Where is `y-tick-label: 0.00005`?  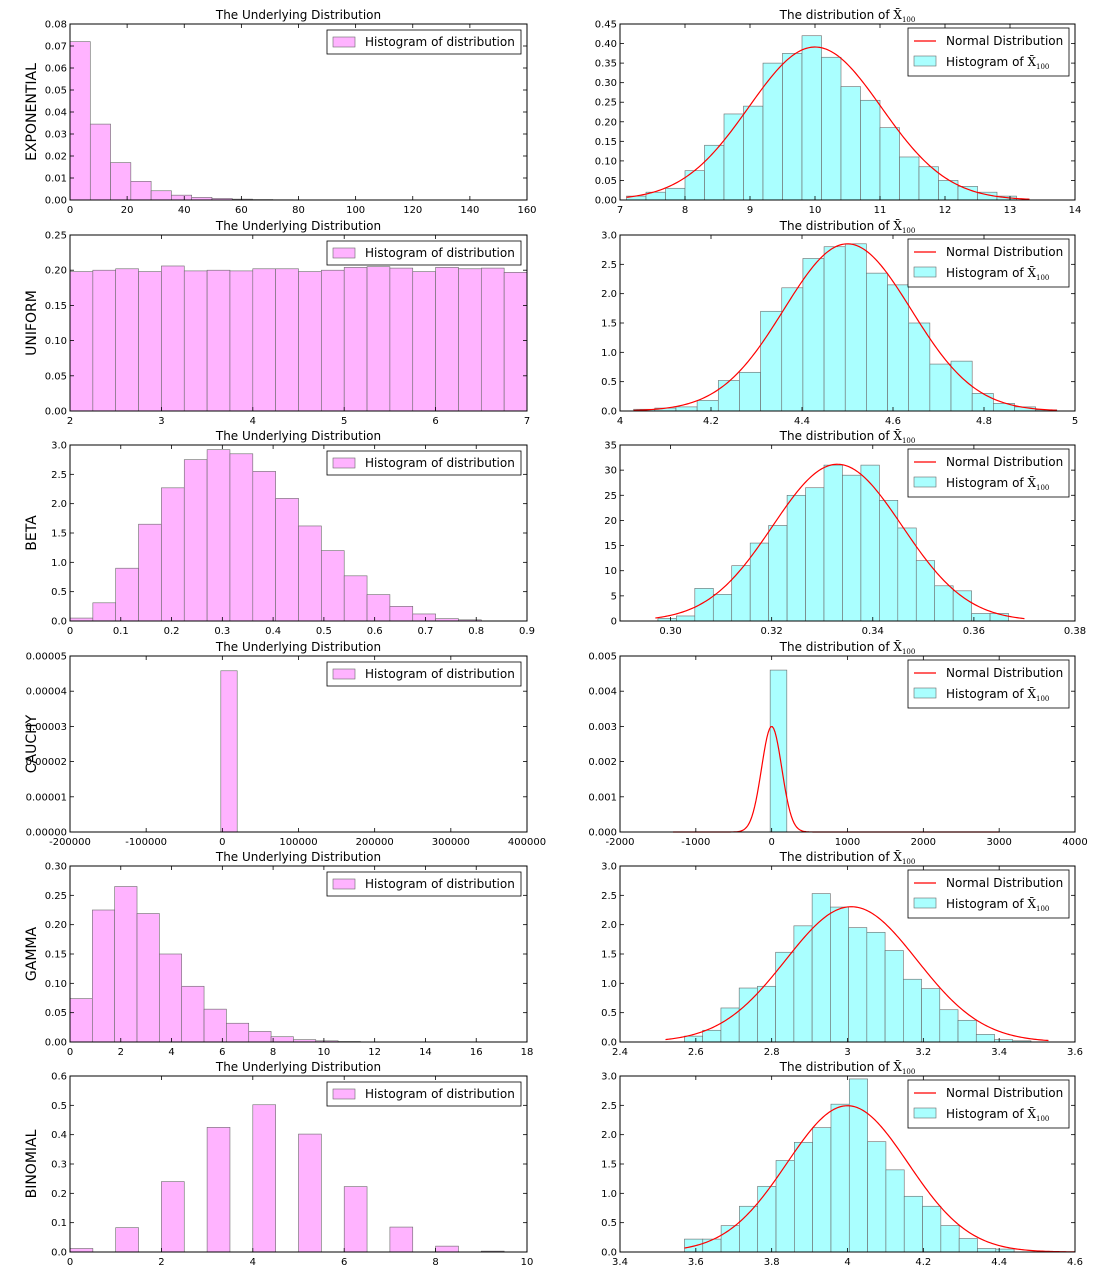 y-tick-label: 0.00005 is located at coordinates (46, 657).